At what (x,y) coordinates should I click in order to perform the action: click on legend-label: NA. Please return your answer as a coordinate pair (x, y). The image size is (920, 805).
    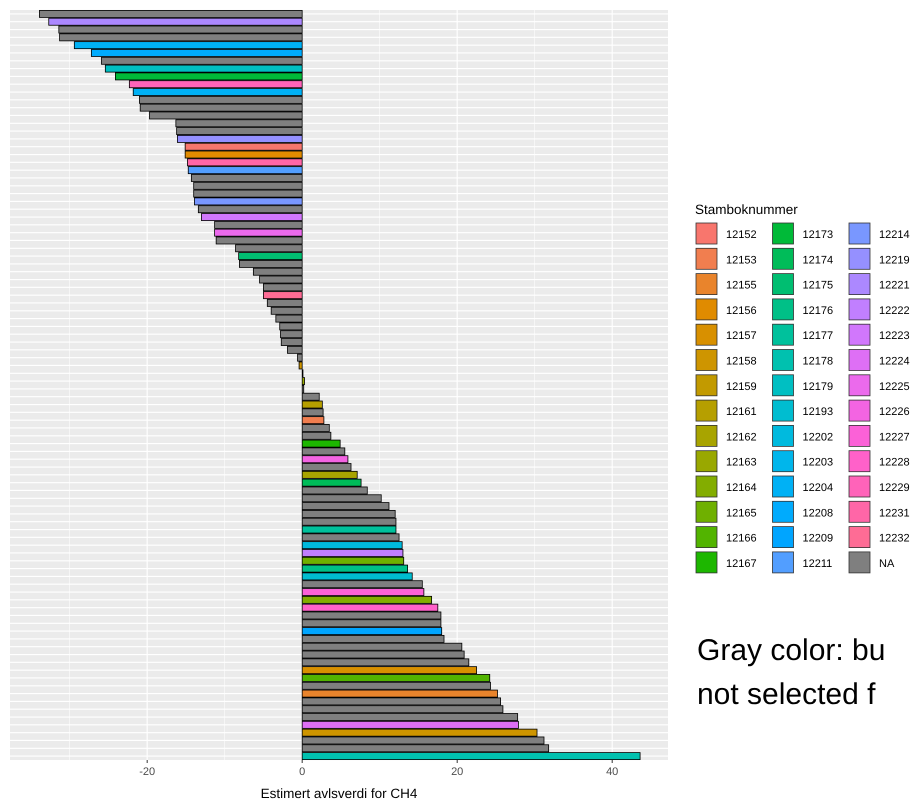
    Looking at the image, I should click on (887, 564).